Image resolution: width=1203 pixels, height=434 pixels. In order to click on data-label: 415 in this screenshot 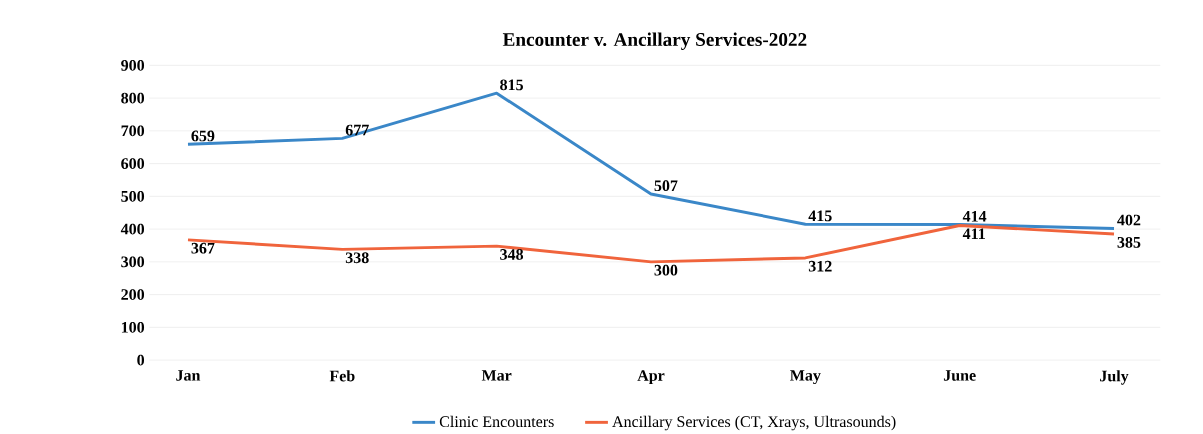, I will do `click(820, 216)`.